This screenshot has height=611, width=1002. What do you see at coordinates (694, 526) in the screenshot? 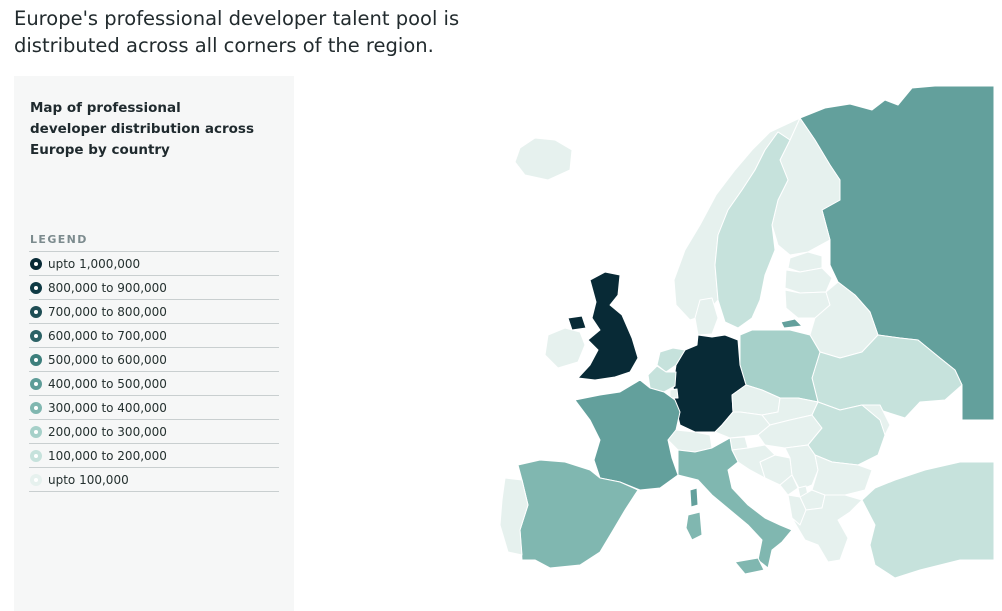
I see `country-sardinia` at bounding box center [694, 526].